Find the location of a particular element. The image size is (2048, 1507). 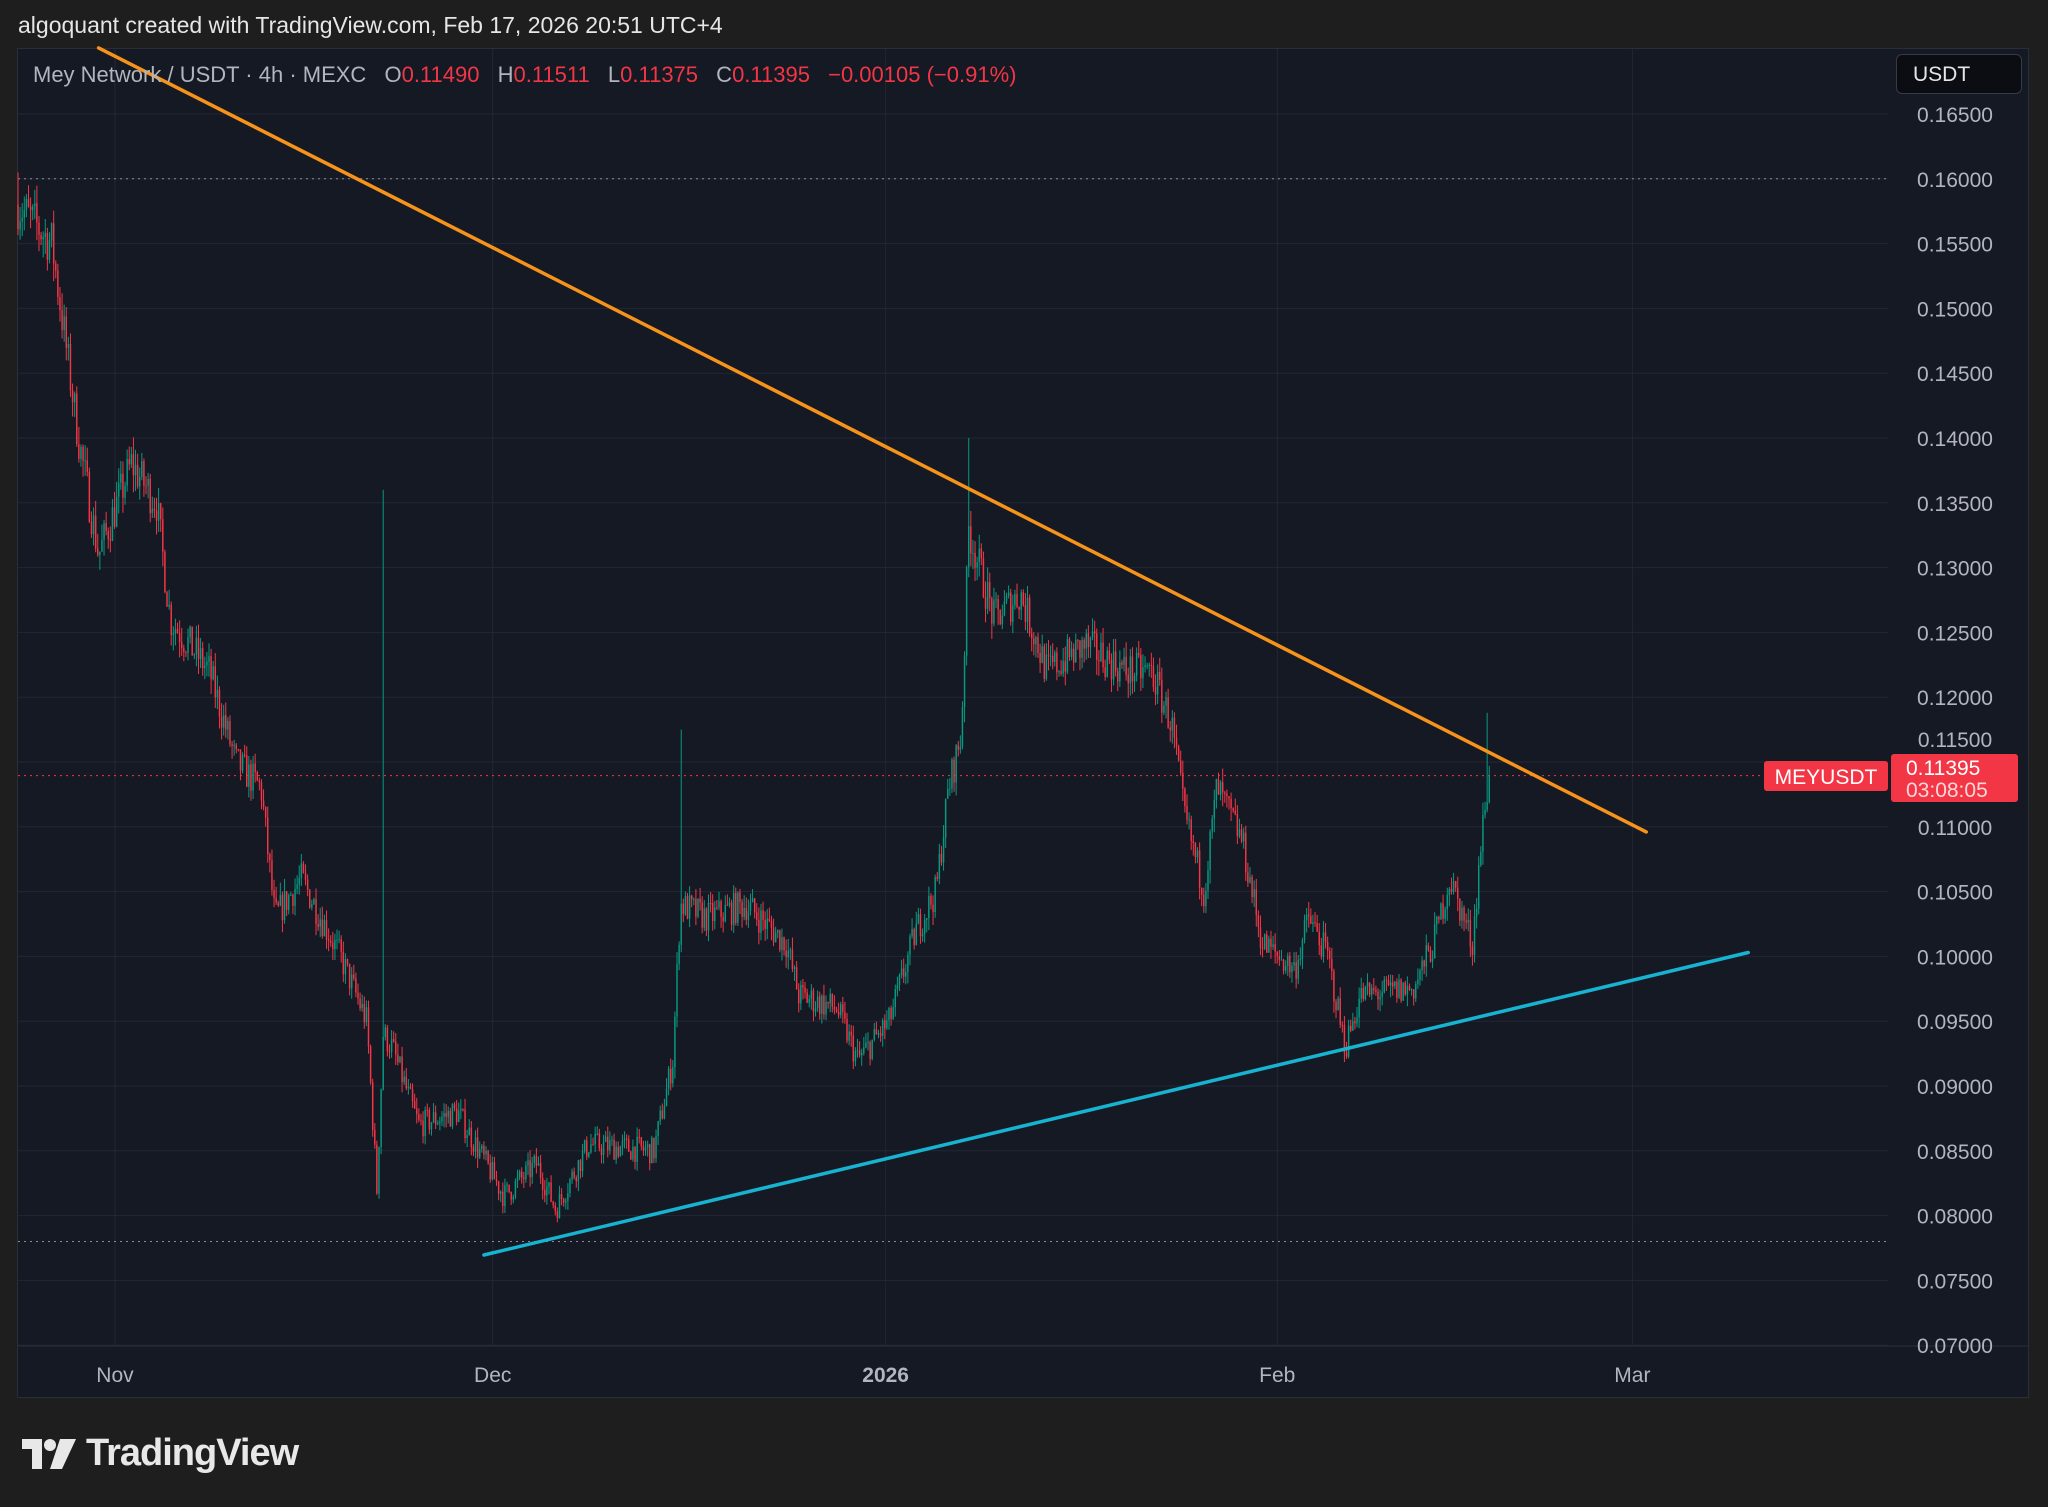

y-tick-label: 0.16500 is located at coordinates (1955, 115).